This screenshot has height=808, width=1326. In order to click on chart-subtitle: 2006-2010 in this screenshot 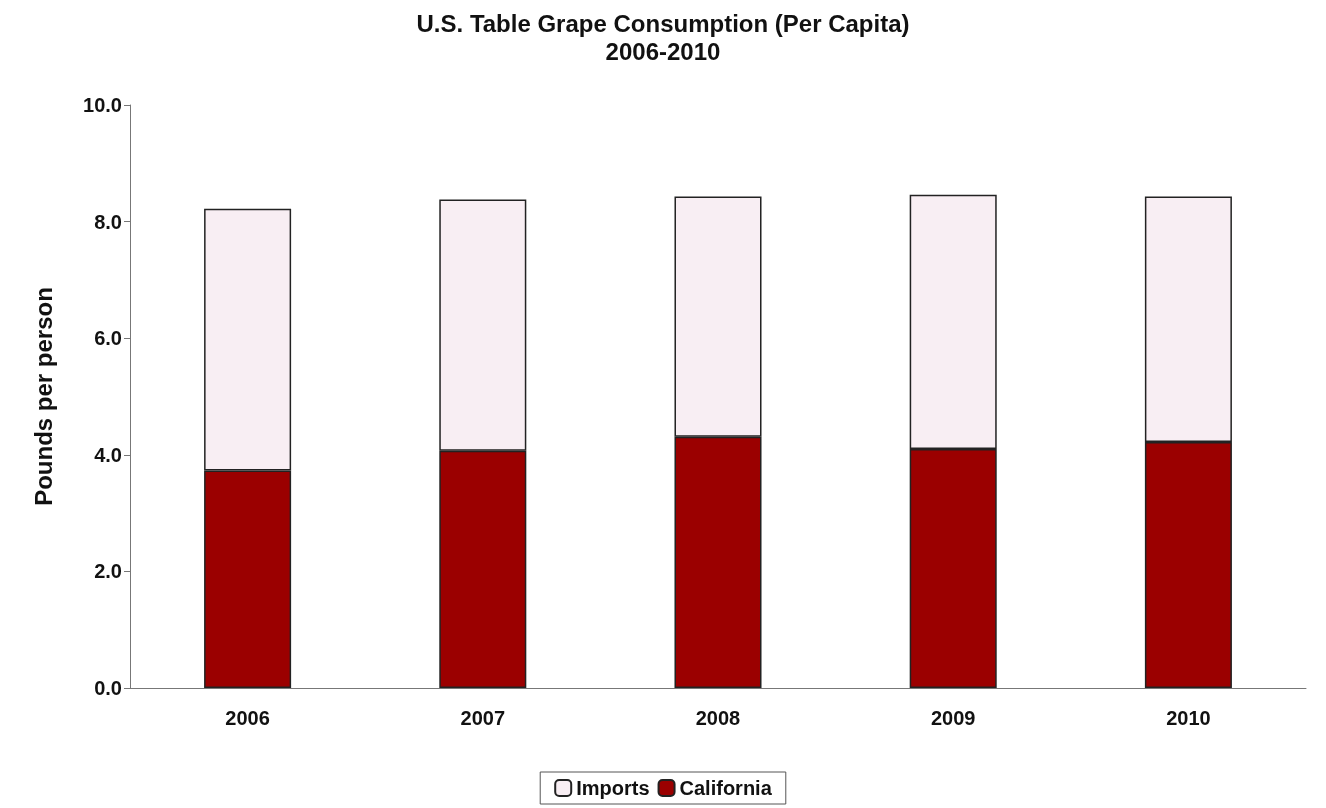, I will do `click(663, 51)`.